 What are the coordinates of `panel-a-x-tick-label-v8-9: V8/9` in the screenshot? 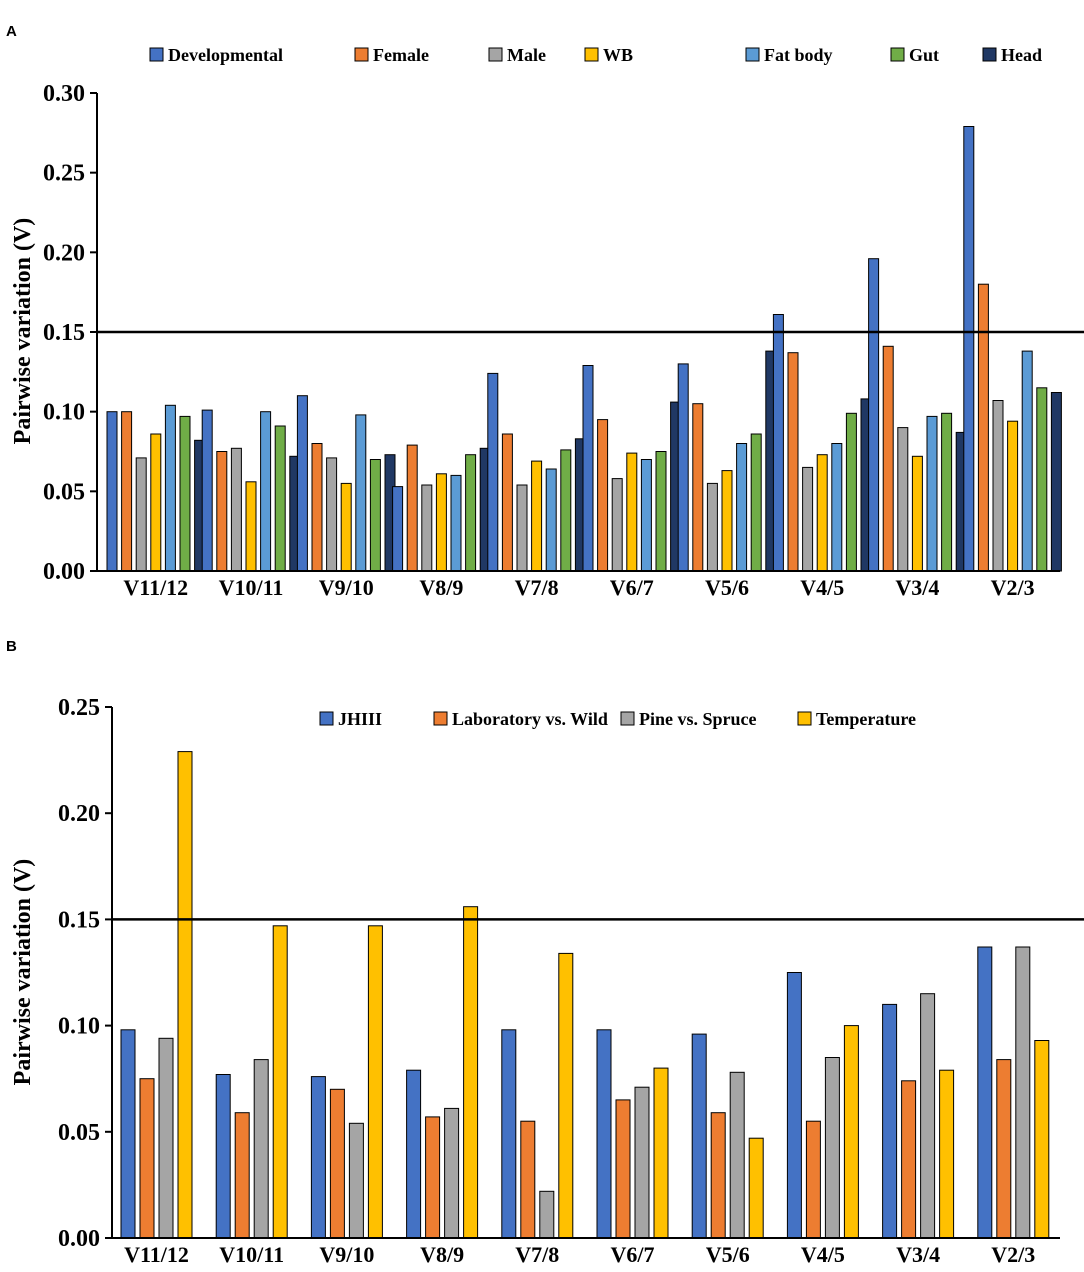 It's located at (441, 587).